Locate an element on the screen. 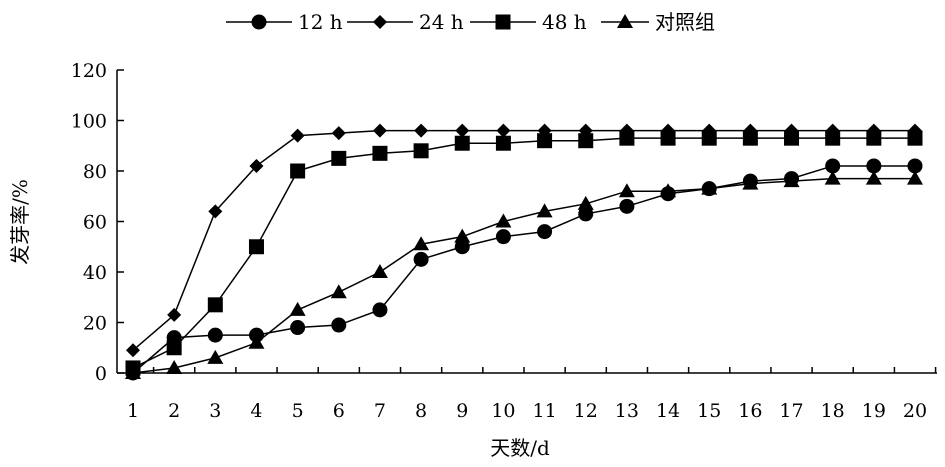 The width and height of the screenshot is (945, 467). legend-item: 12 h is located at coordinates (284, 22).